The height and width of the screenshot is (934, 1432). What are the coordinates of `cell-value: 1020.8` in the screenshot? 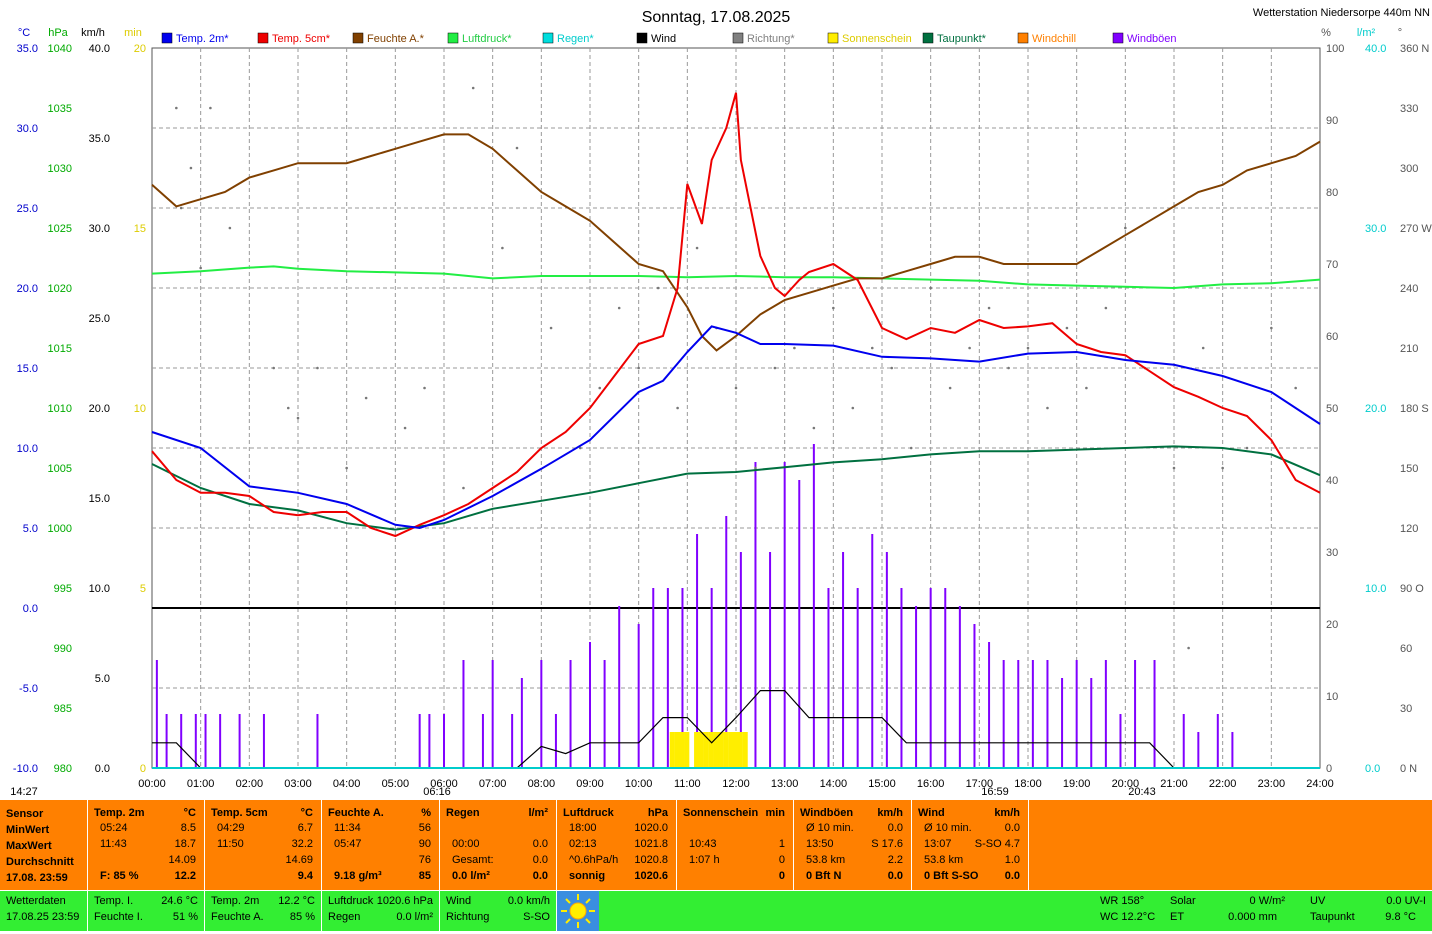 It's located at (651, 860).